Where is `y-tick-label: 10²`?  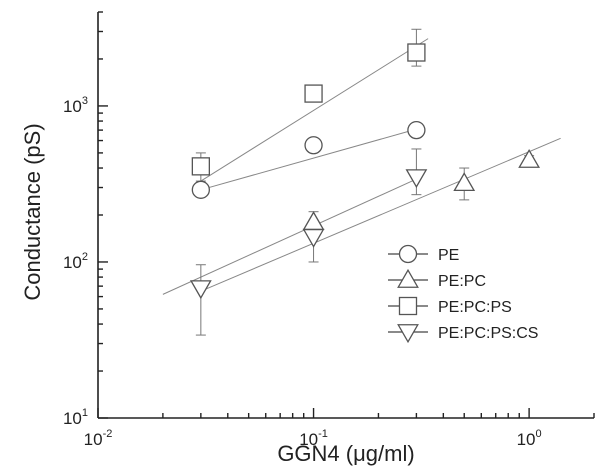
y-tick-label: 10² is located at coordinates (75, 261).